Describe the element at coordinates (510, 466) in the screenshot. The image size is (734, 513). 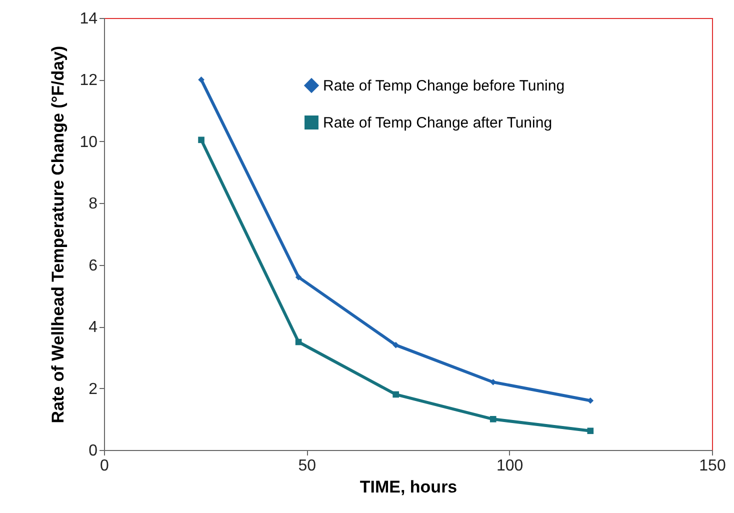
I see `x-tick-label: 100` at that location.